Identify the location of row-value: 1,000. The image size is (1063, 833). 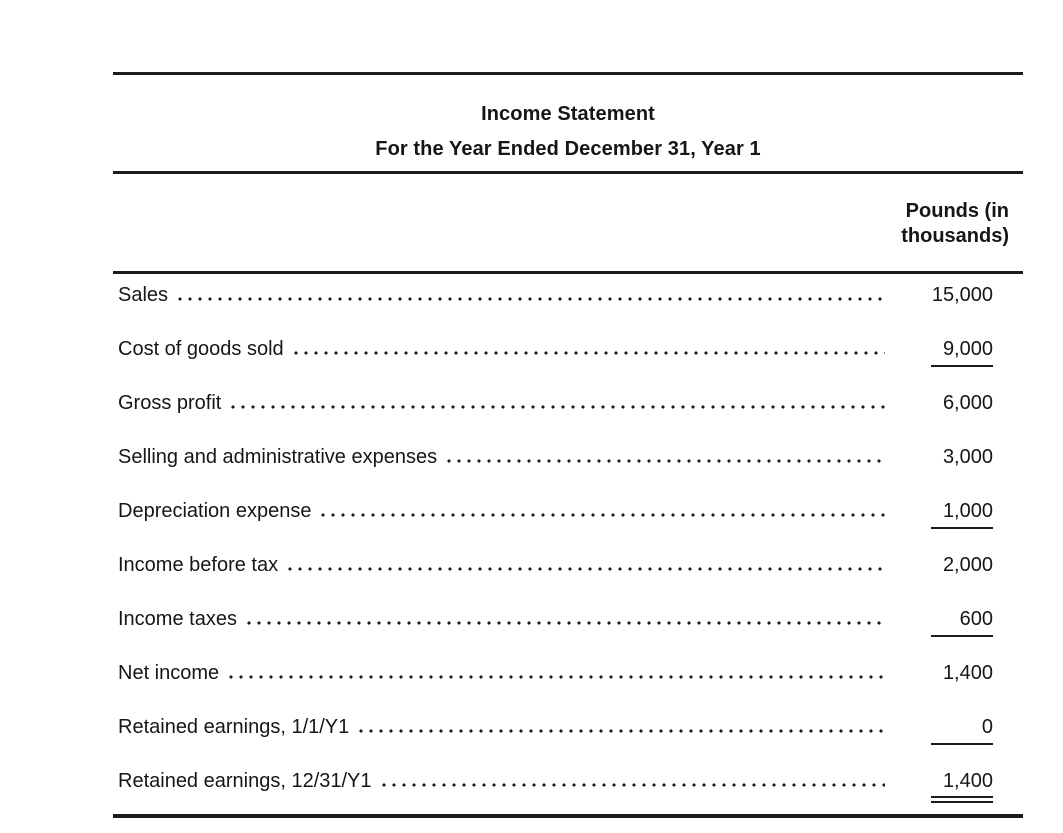
(962, 514).